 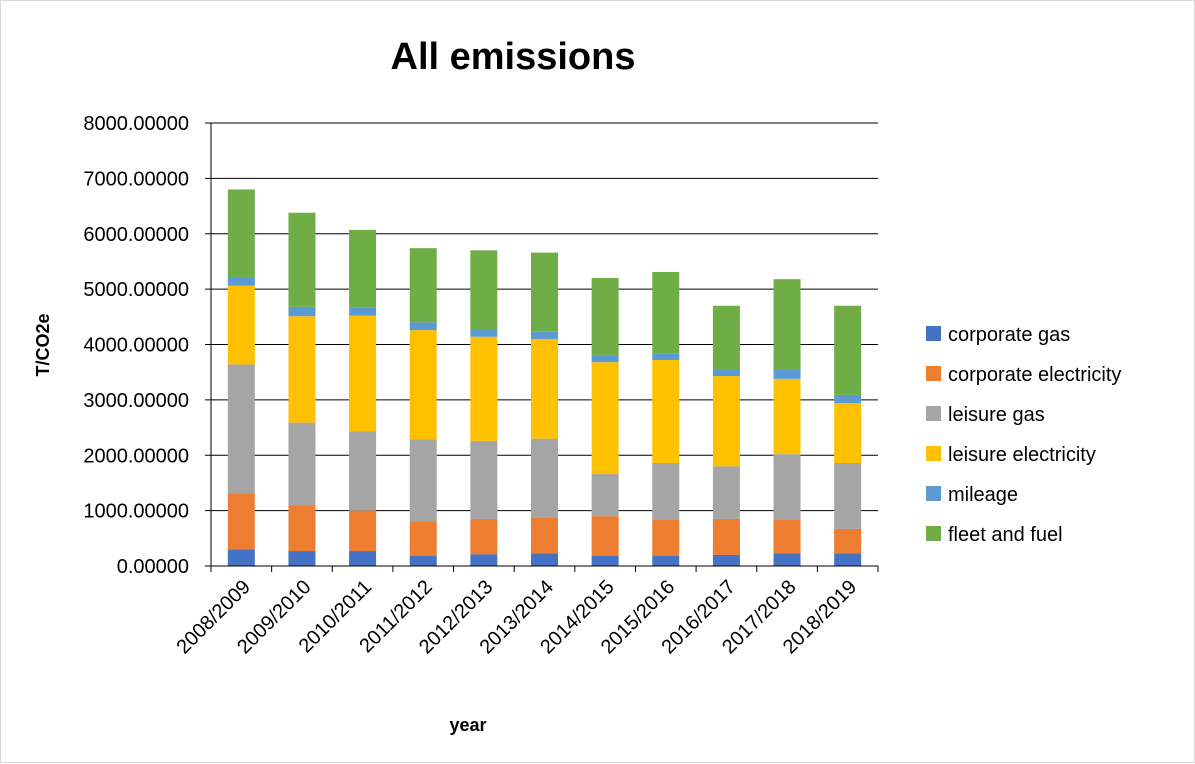 I want to click on legend-swatch-fleet-and-fuel, so click(x=933, y=533).